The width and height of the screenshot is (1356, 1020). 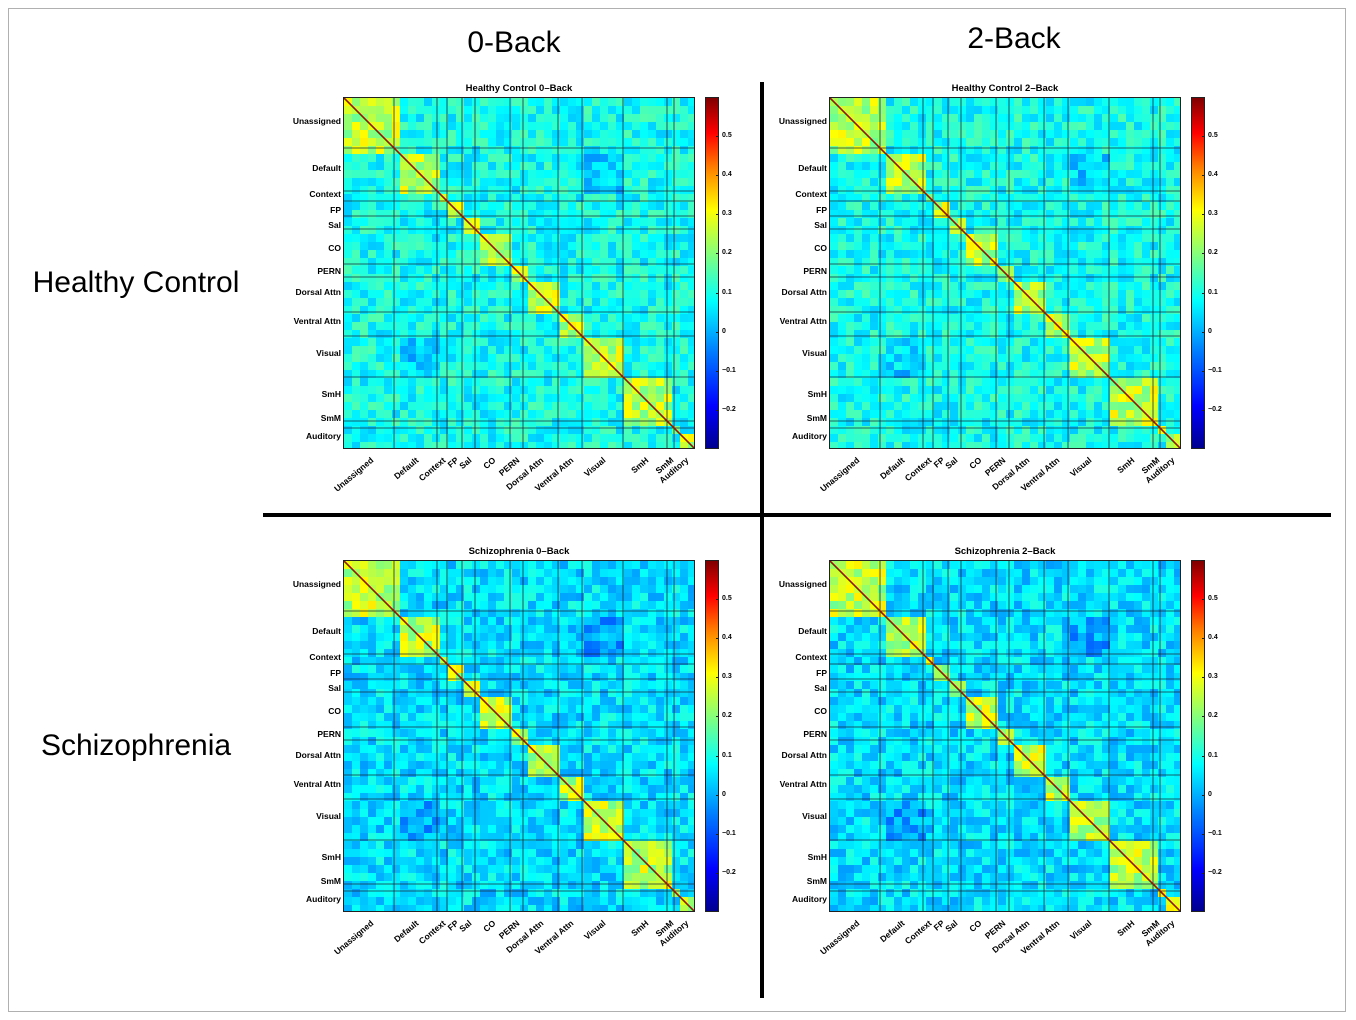 I want to click on colorbar-tick-mark, so click(x=1203, y=332).